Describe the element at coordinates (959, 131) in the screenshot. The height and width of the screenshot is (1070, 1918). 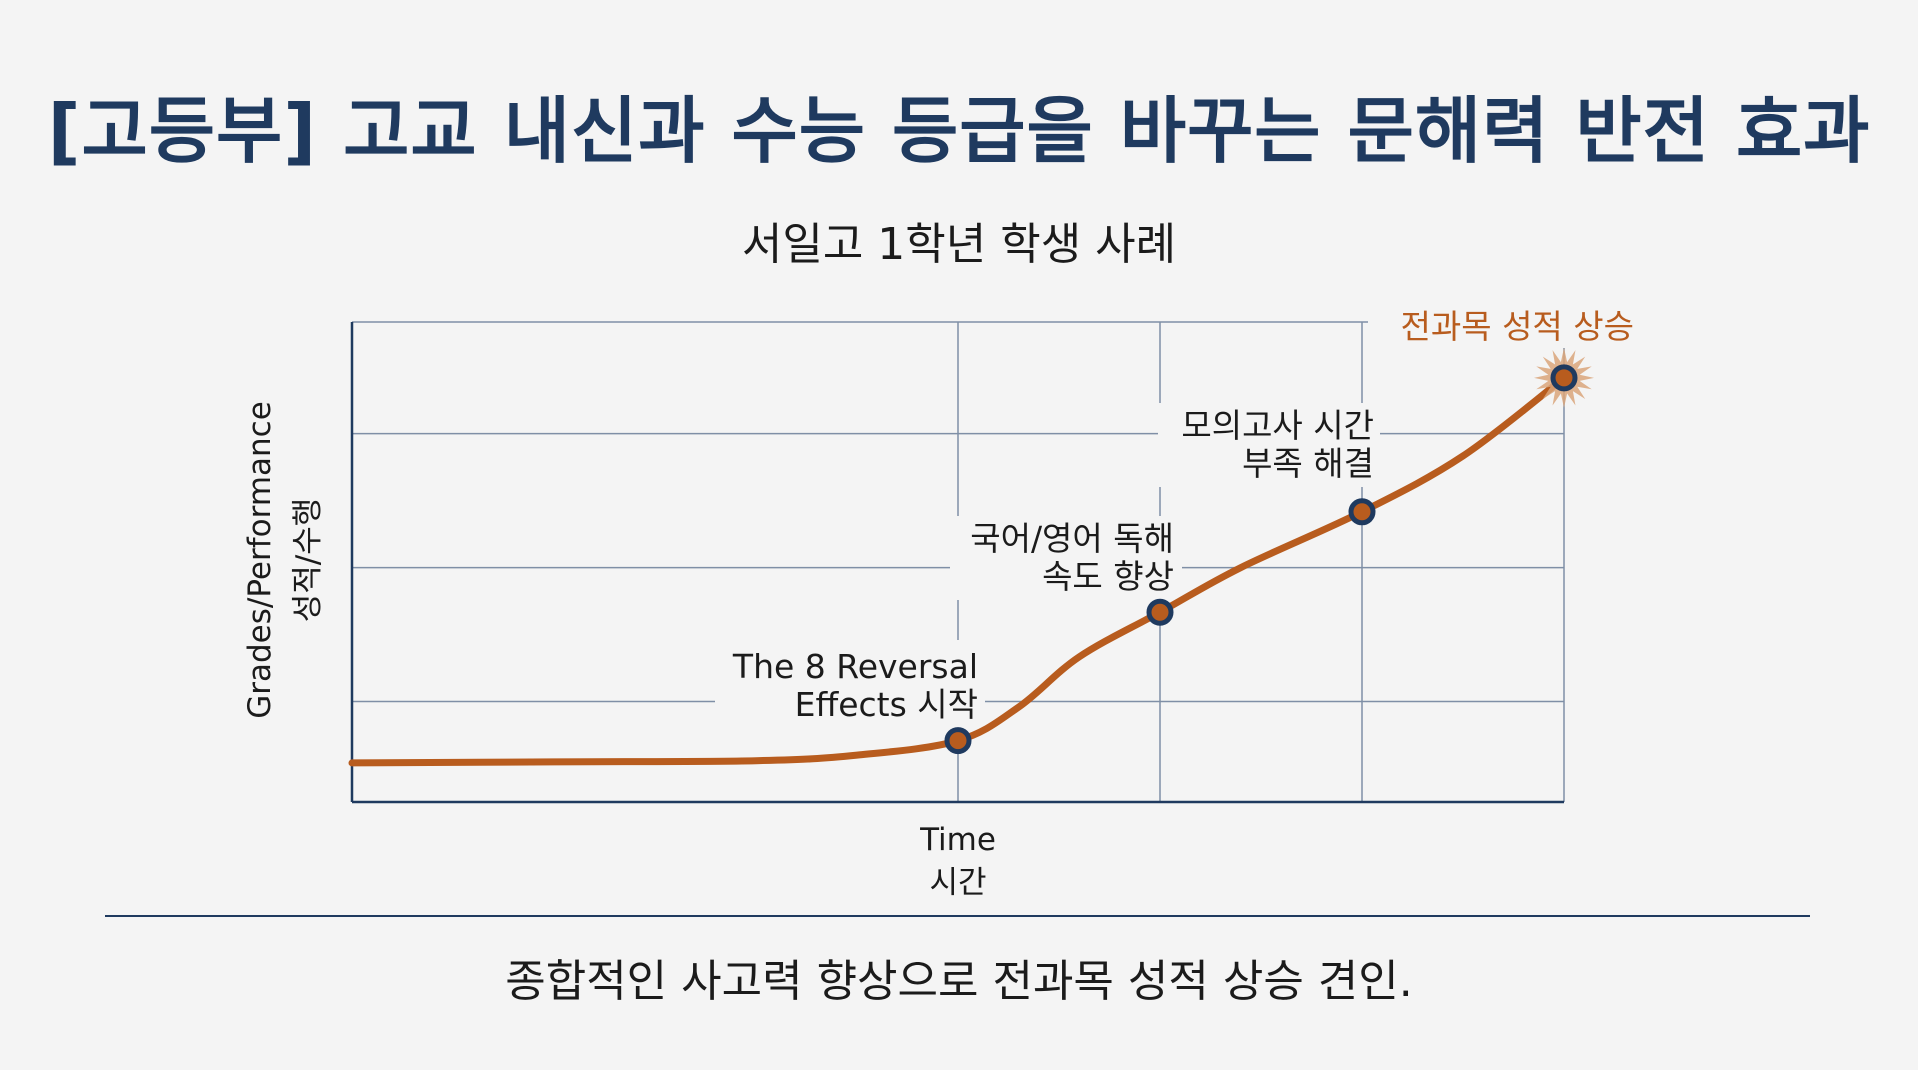
I see `page-title: [고등부] 고교 내신과 수능 등급을 바꾸는 문해력 반전 효과` at that location.